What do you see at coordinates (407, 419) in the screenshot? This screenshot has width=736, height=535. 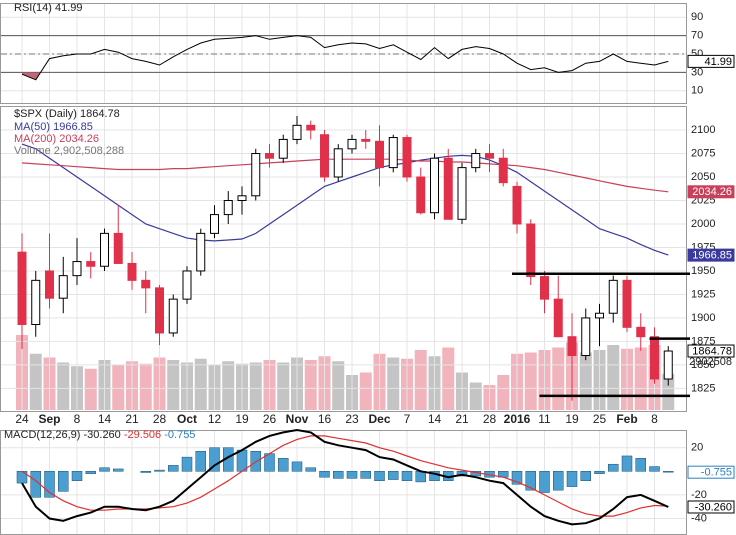 I see `x-tick-label: 7` at bounding box center [407, 419].